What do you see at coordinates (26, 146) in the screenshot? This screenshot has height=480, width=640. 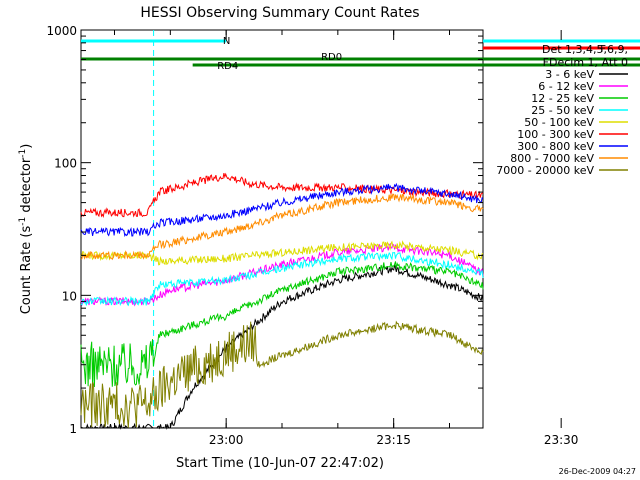 I see `y-axis-label-close: )` at bounding box center [26, 146].